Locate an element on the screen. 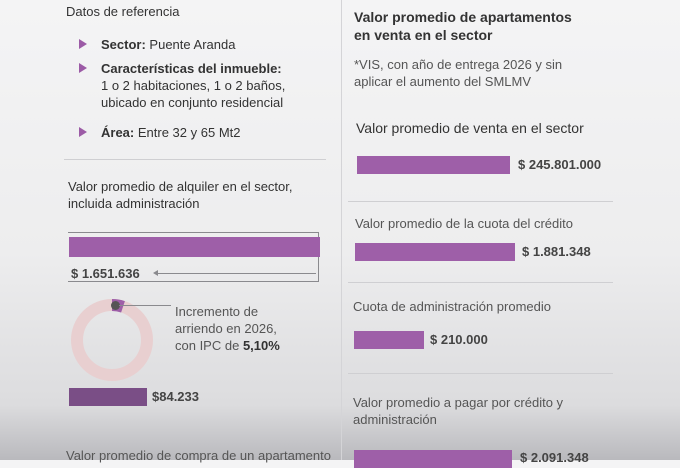  increment-line2: arriendo en 2026, is located at coordinates (226, 328).